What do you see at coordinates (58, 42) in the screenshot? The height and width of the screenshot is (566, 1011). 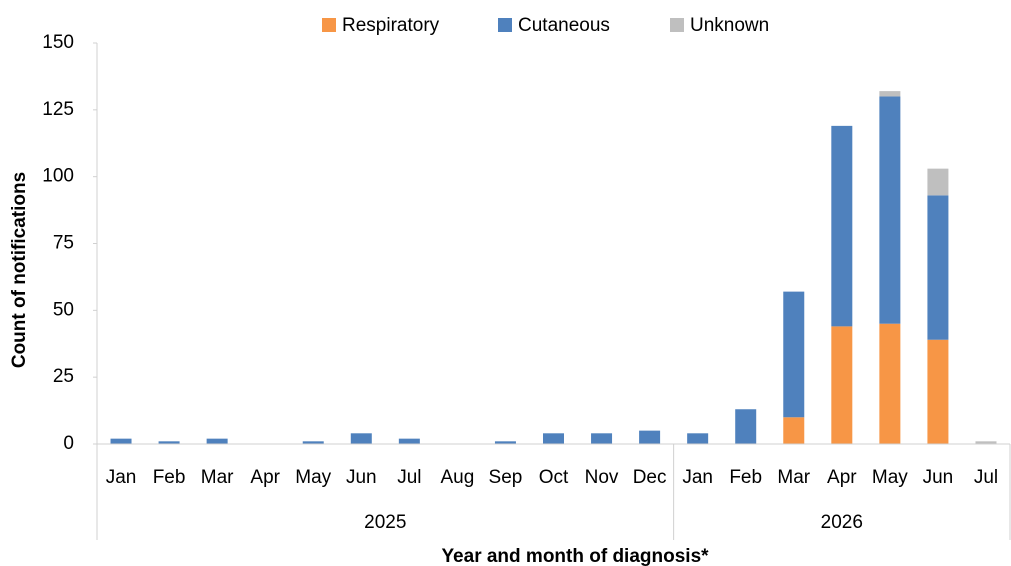 I see `y-tick-label: 150` at bounding box center [58, 42].